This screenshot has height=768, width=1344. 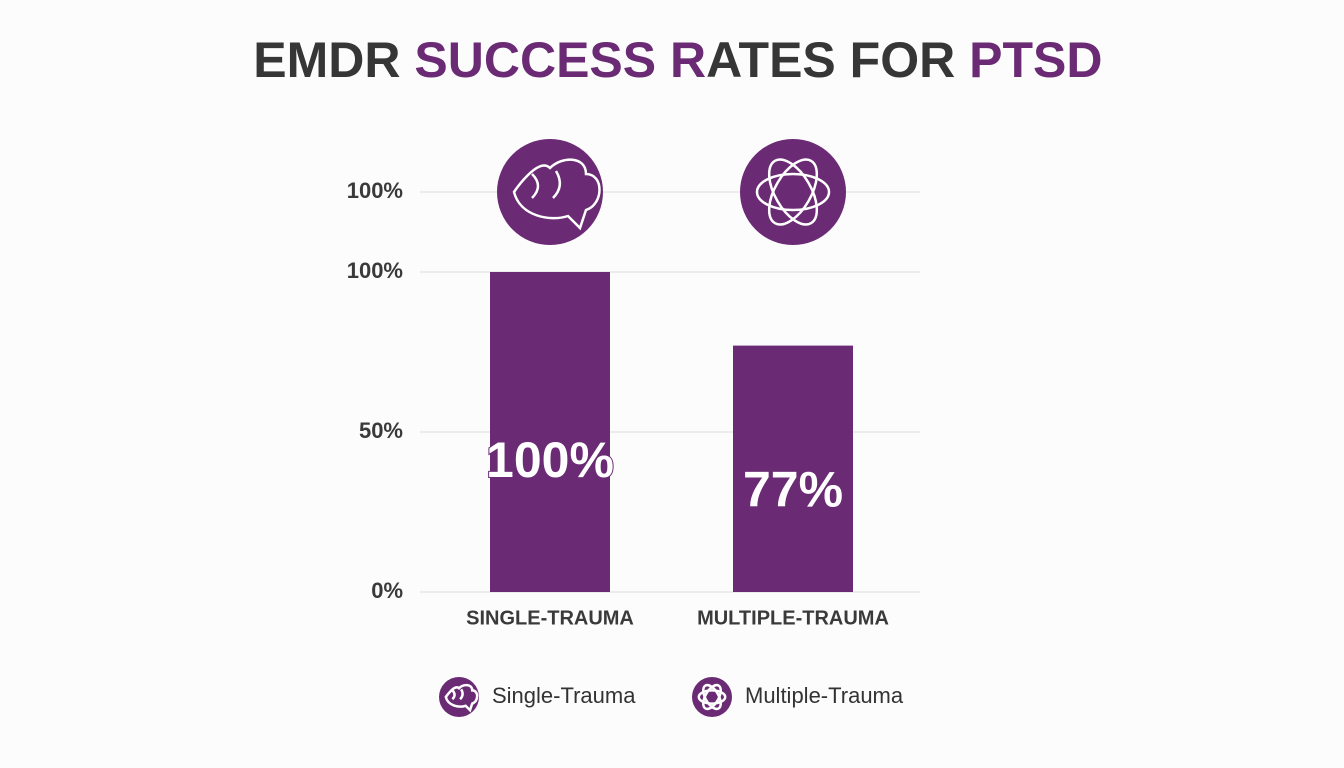 I want to click on legend-label: Multiple-Trauma, so click(x=824, y=695).